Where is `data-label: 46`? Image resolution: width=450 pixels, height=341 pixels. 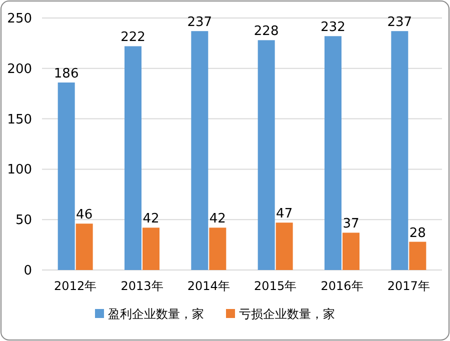 data-label: 46 is located at coordinates (84, 215).